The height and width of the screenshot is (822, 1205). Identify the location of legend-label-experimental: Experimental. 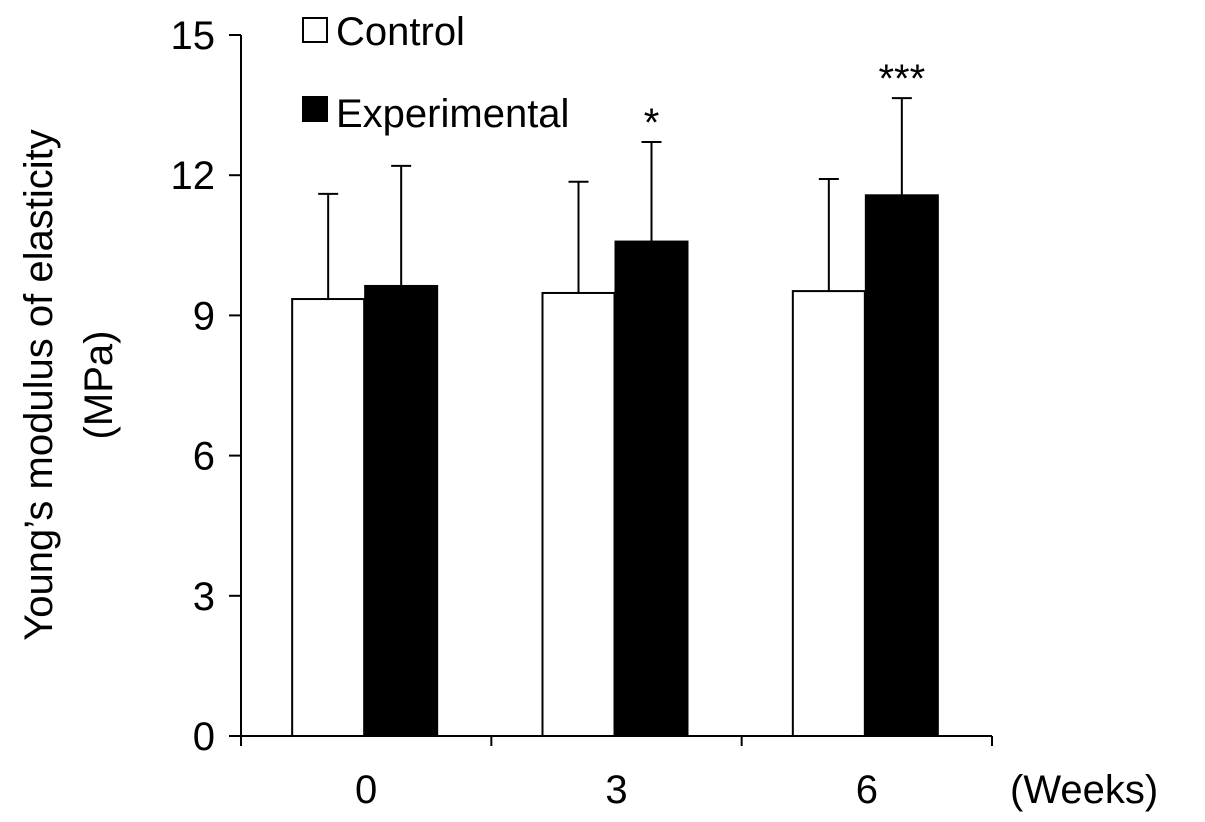
(452, 114).